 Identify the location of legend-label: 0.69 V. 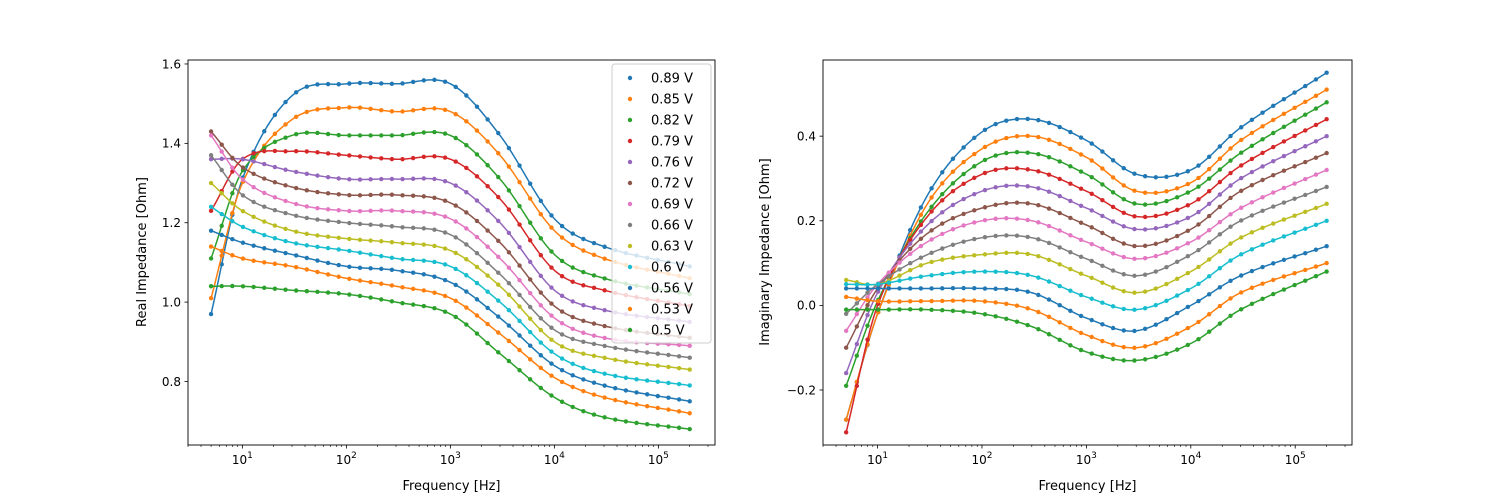
(672, 205).